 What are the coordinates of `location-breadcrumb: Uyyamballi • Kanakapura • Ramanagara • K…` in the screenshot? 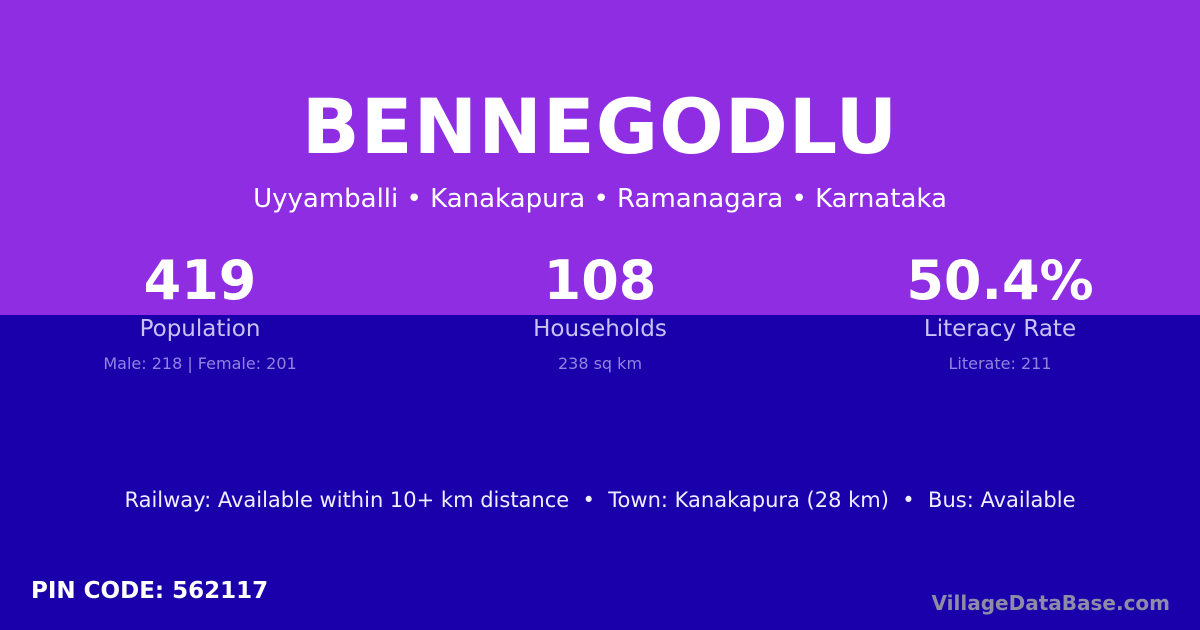 It's located at (600, 199).